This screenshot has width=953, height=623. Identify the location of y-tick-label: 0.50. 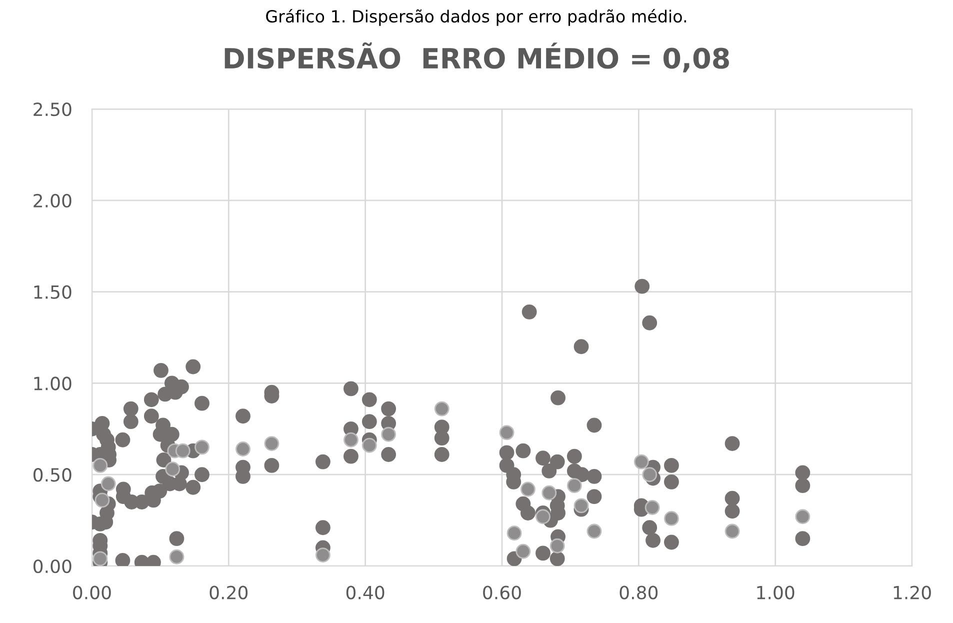
(53, 475).